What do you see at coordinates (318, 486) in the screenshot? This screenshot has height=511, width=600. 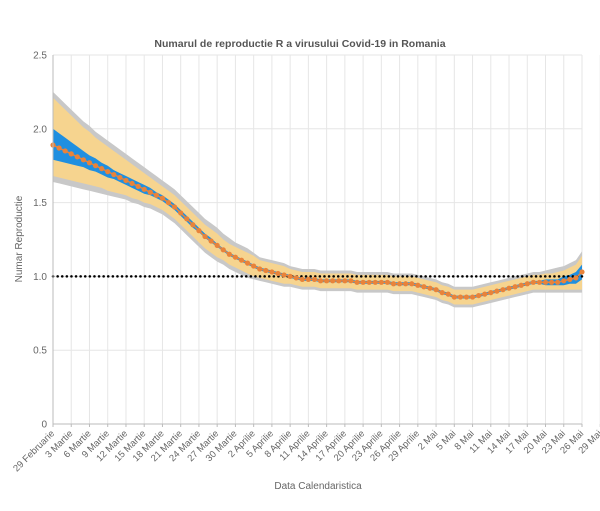 I see `x-axis-title: Data Calendaristica` at bounding box center [318, 486].